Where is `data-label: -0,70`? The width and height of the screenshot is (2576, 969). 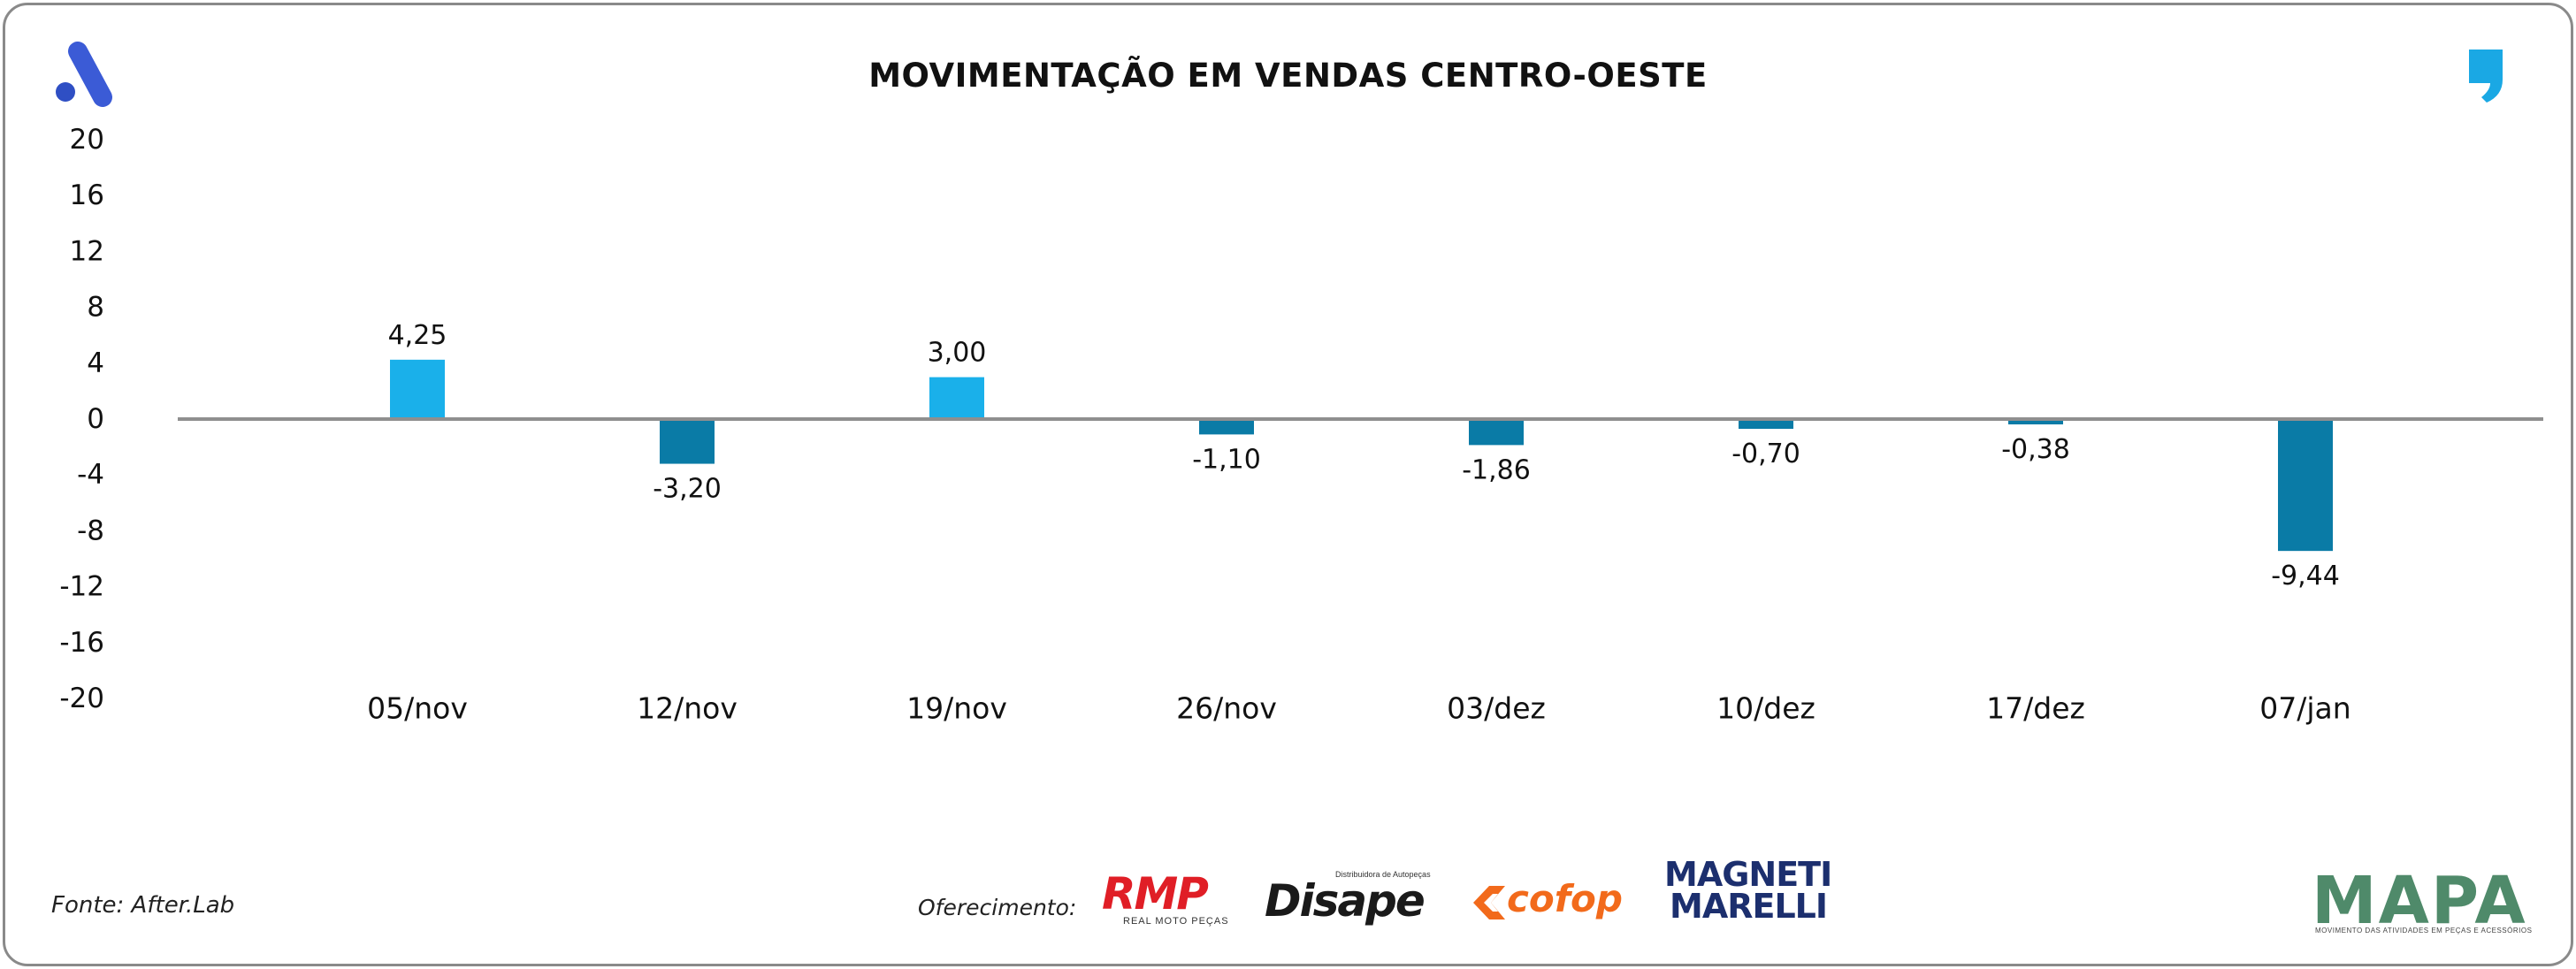
data-label: -0,70 is located at coordinates (1766, 454).